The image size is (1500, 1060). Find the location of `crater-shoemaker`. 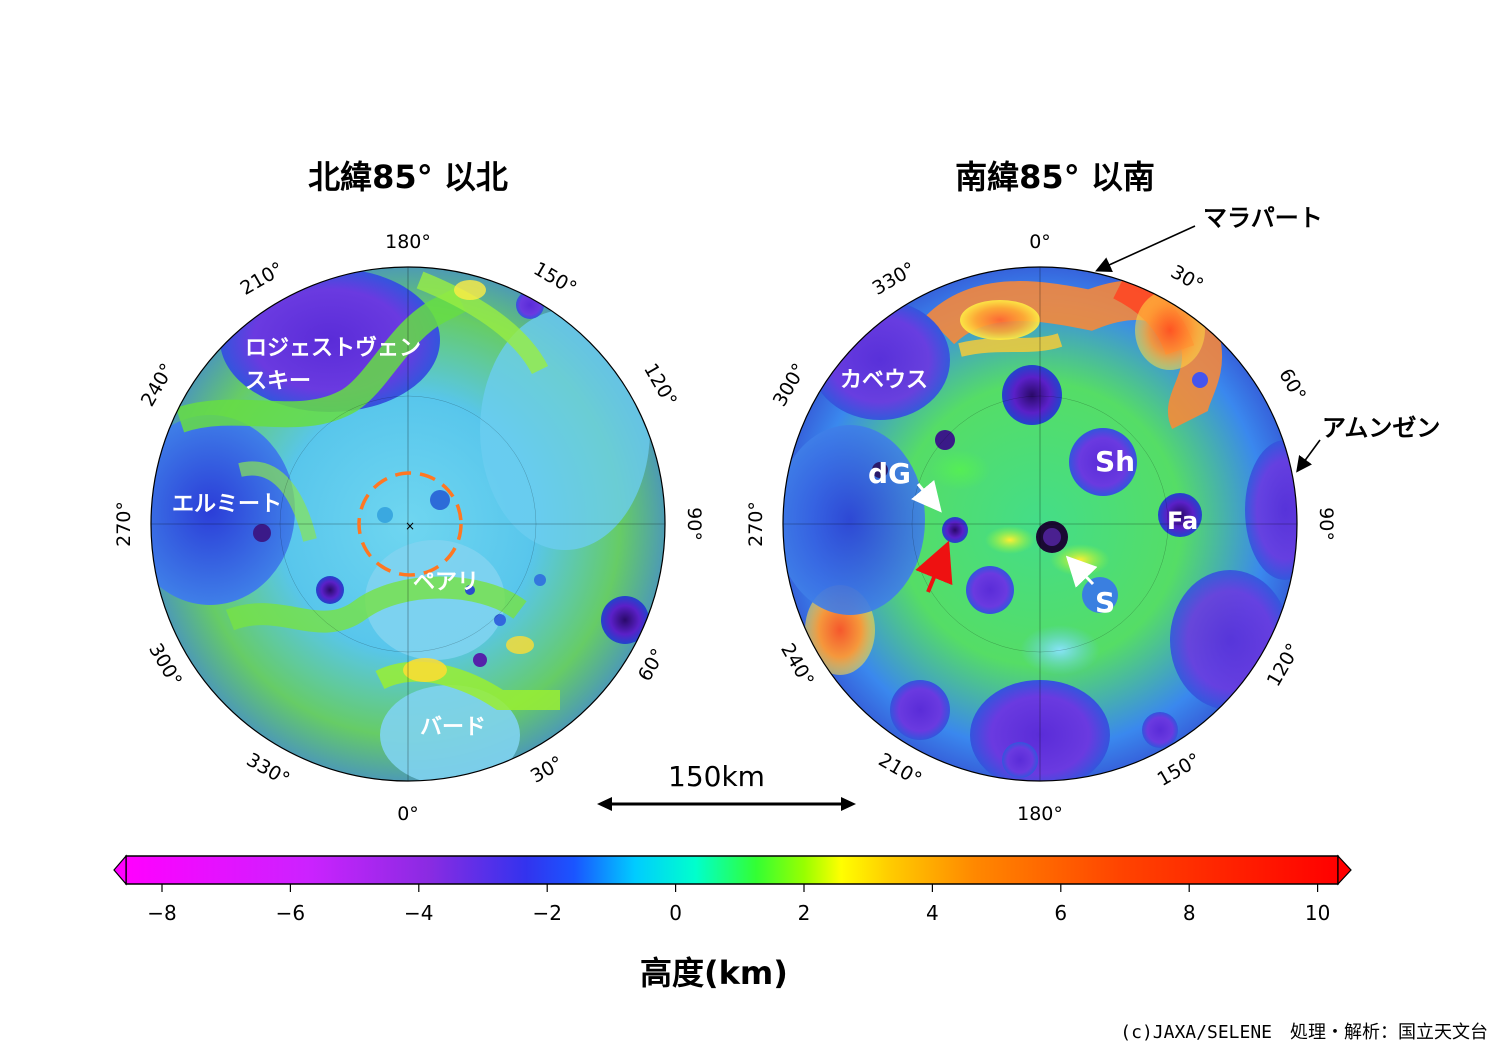

crater-shoemaker is located at coordinates (1103, 462).